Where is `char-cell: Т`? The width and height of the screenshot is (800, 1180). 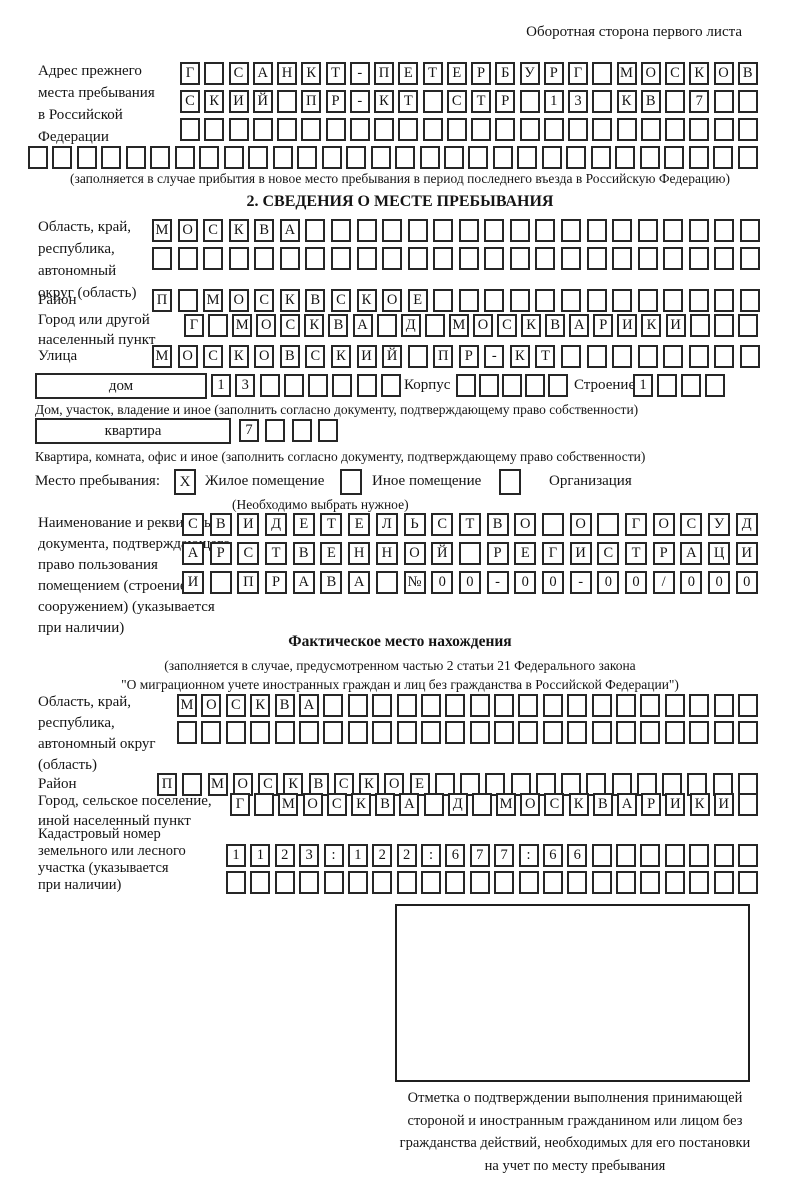 char-cell: Т is located at coordinates (469, 524).